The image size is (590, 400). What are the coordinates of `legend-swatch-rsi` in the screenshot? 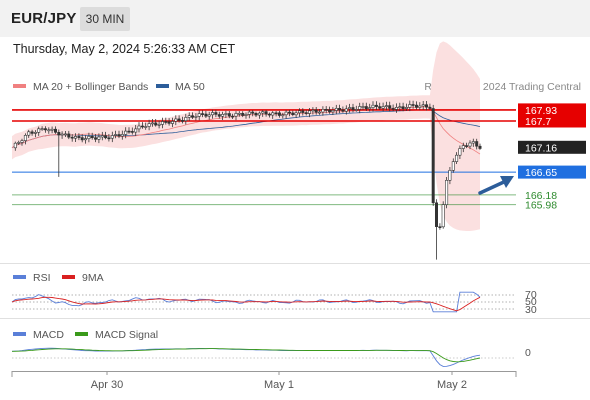 It's located at (19, 277).